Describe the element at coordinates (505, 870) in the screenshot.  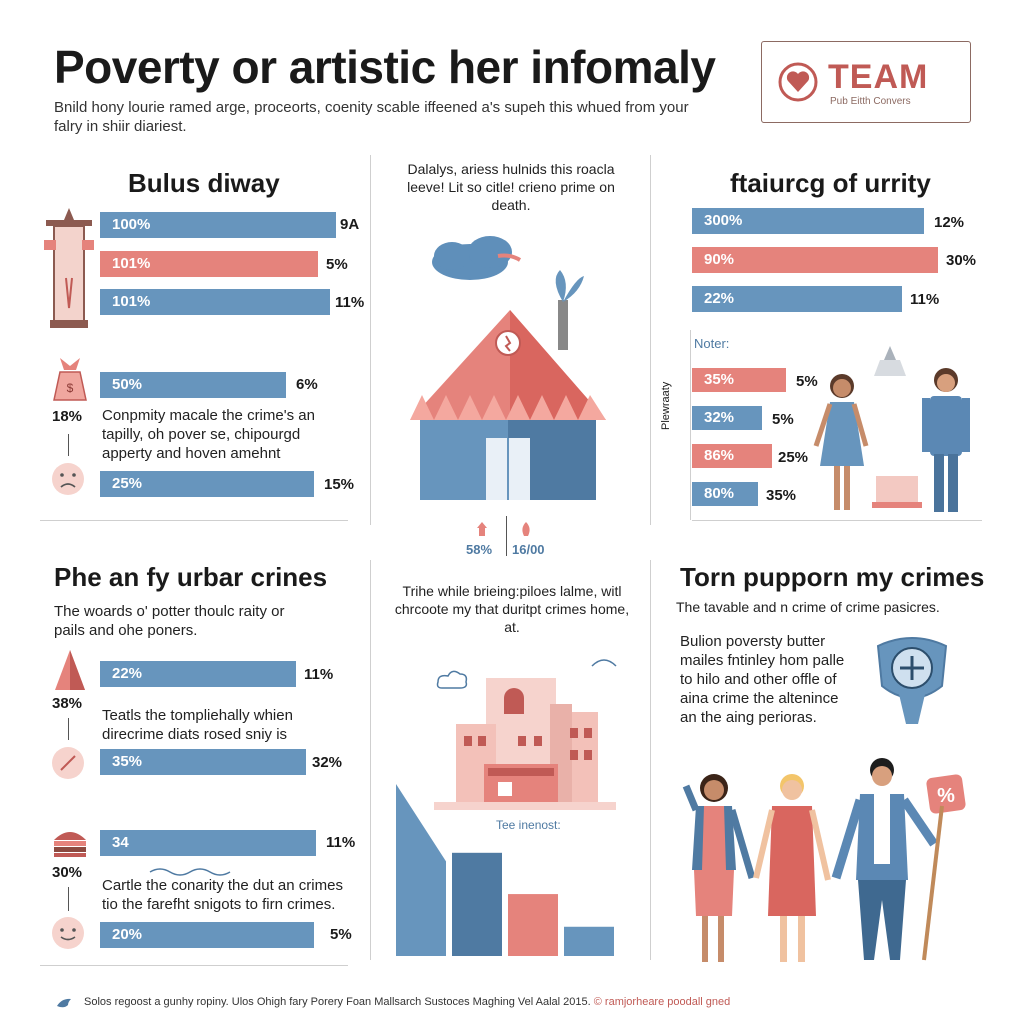
I see `decline-chart` at that location.